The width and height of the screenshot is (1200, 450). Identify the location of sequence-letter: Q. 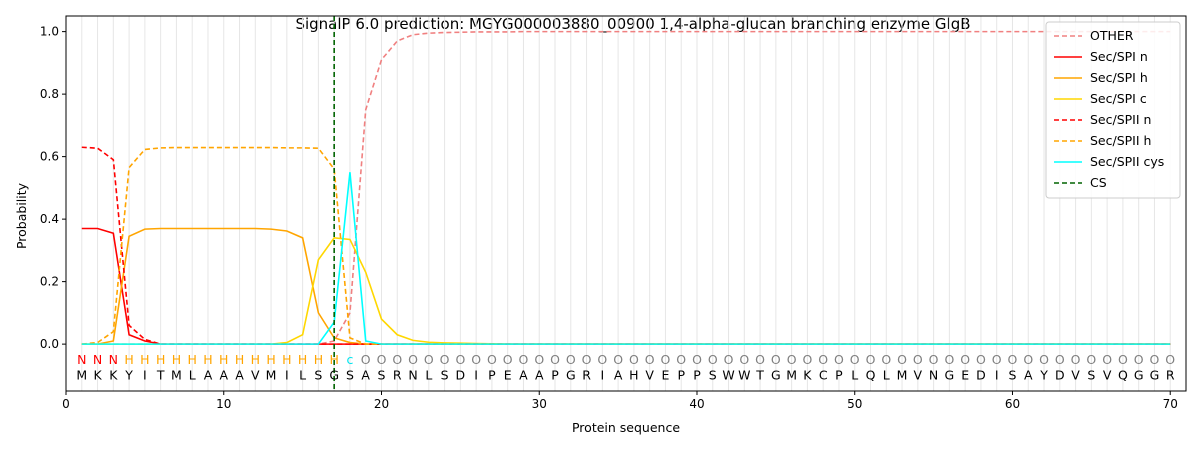
(871, 374).